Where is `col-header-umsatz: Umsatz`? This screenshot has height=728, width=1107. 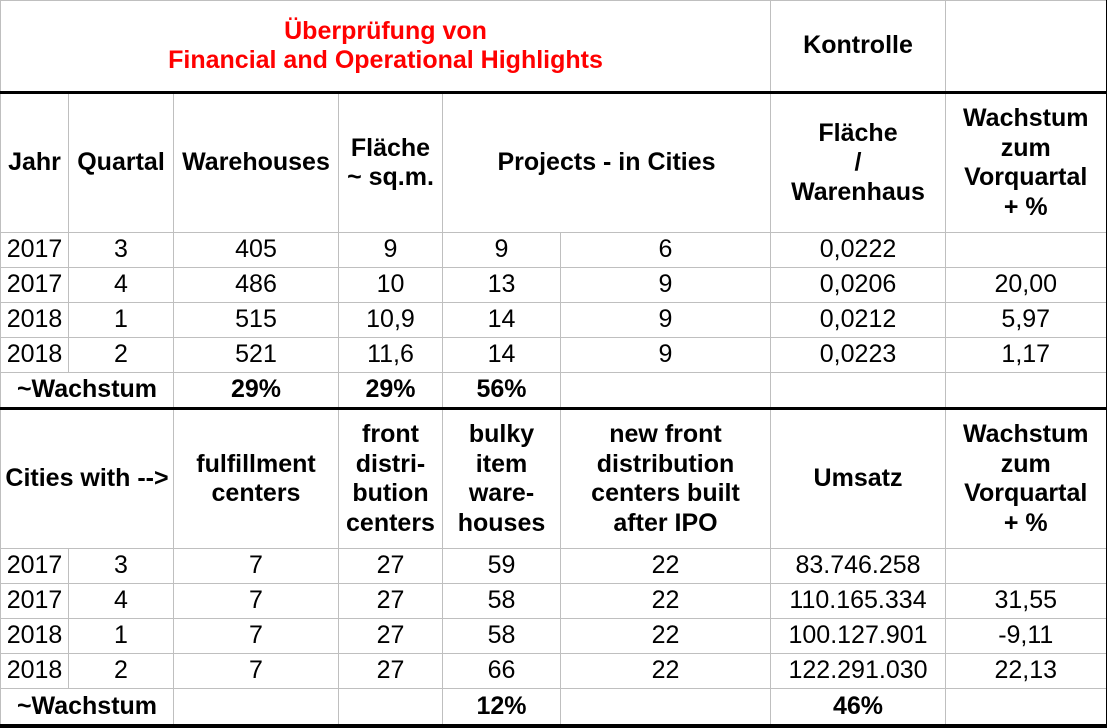 col-header-umsatz: Umsatz is located at coordinates (858, 479).